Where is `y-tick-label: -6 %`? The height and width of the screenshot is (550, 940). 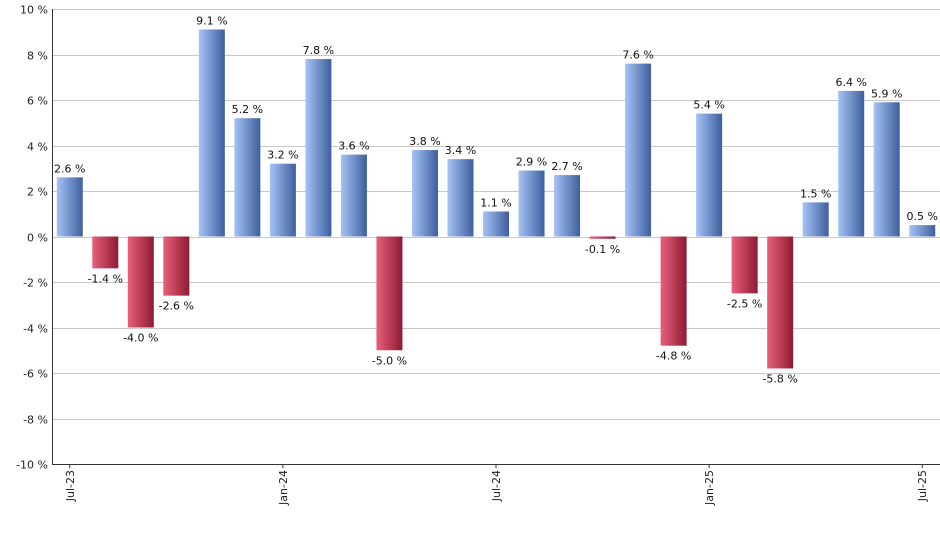 y-tick-label: -6 % is located at coordinates (35, 374).